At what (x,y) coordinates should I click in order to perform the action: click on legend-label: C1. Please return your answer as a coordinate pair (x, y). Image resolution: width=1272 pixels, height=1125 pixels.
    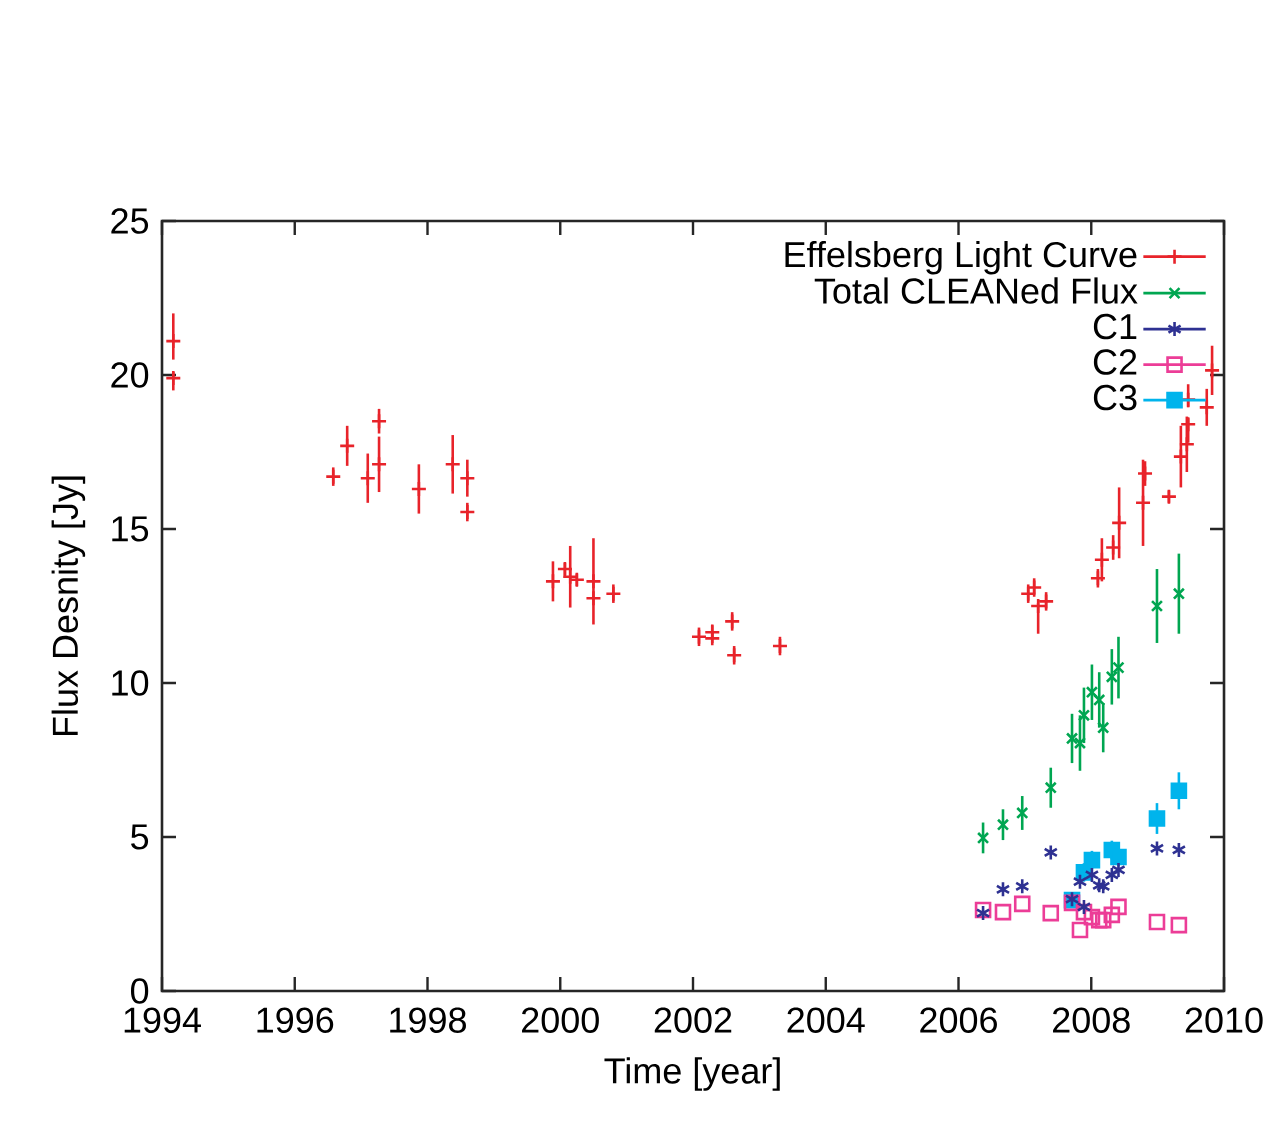
    Looking at the image, I should click on (1115, 326).